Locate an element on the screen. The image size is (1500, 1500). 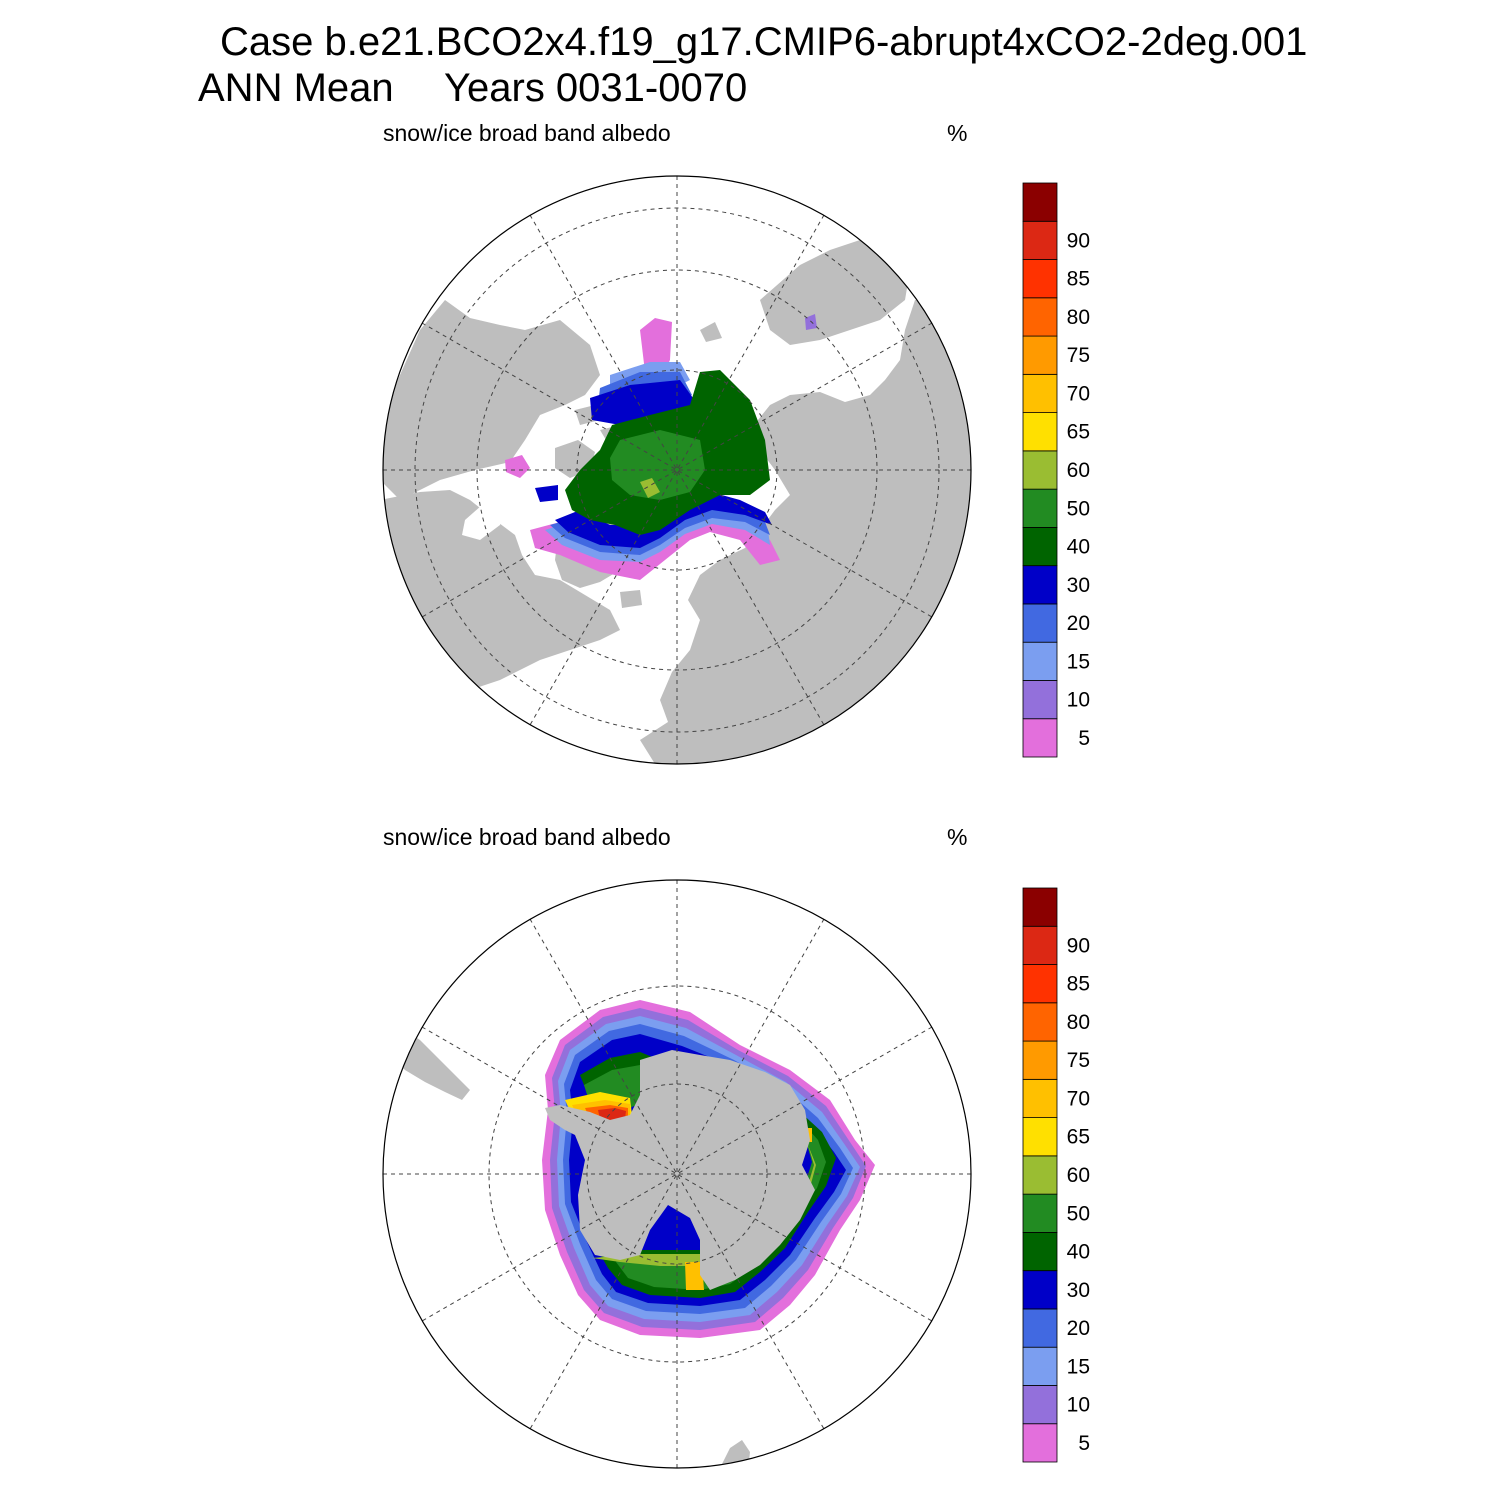
north-colorbar-label: 75 is located at coordinates (1078, 355).